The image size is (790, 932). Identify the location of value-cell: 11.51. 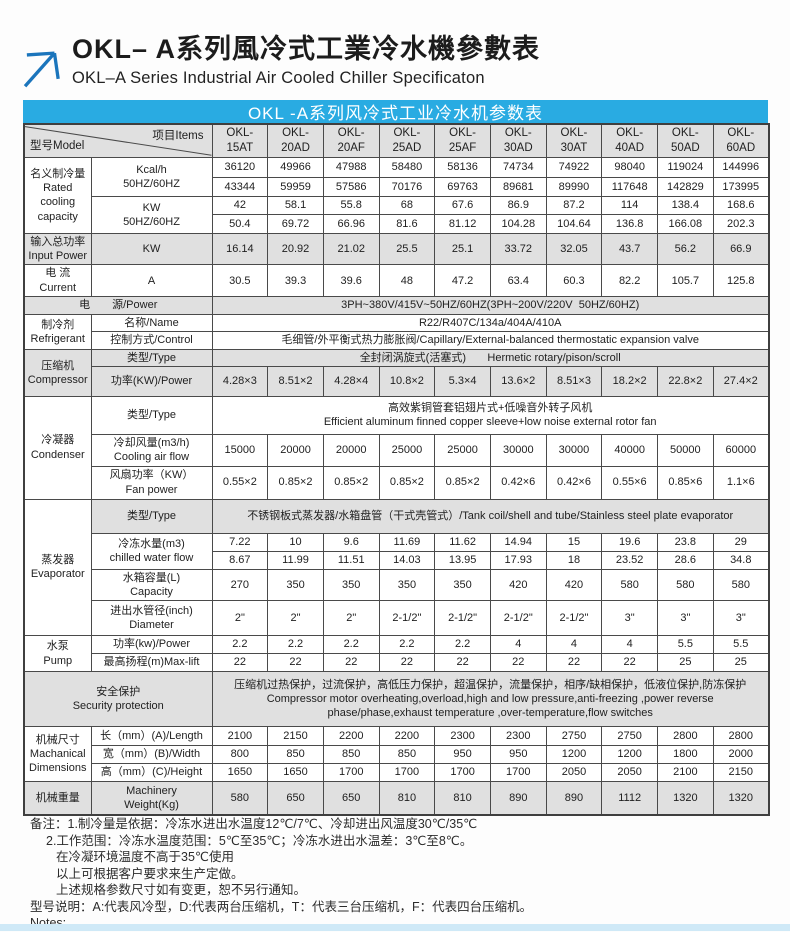
(351, 560).